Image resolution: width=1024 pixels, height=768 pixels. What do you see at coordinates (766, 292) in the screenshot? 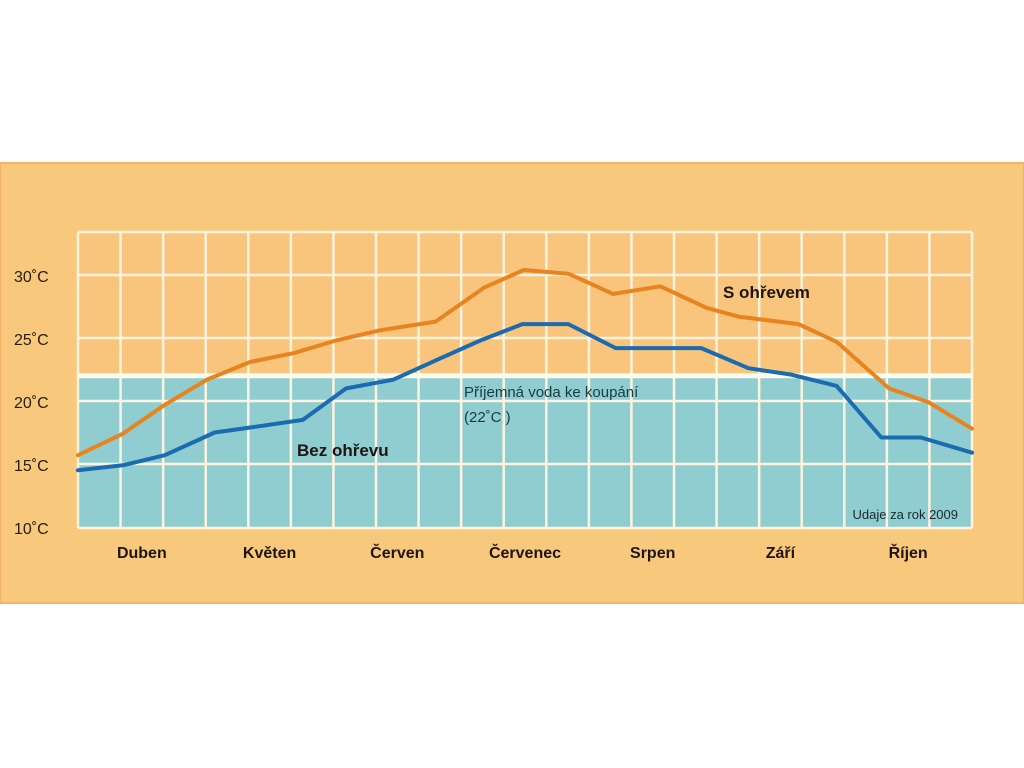
I see `series-label-heated: S ohřevem` at bounding box center [766, 292].